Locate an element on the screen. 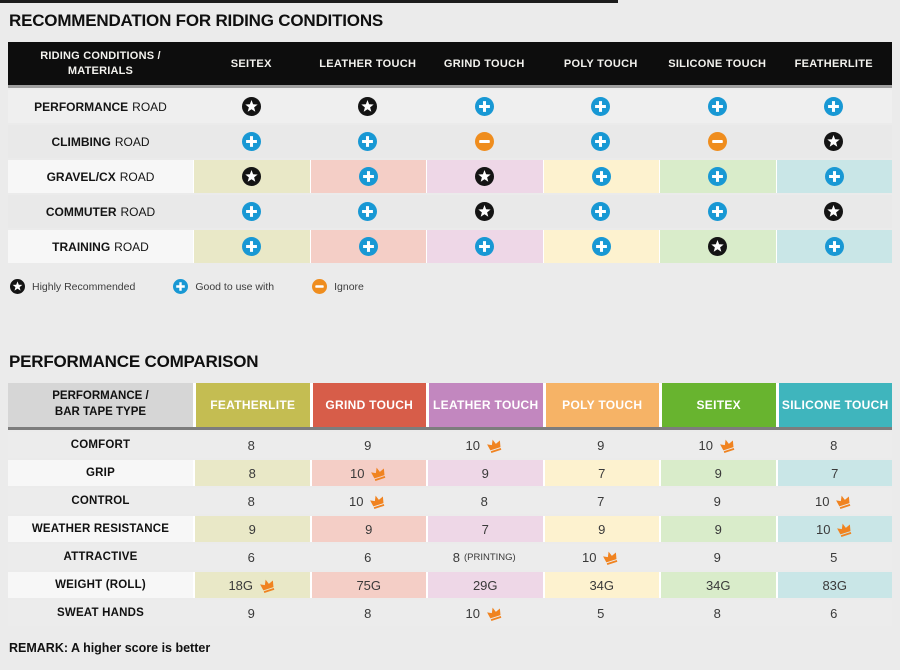 This screenshot has width=900, height=670. table-row: TRAINING ROAD is located at coordinates (450, 246).